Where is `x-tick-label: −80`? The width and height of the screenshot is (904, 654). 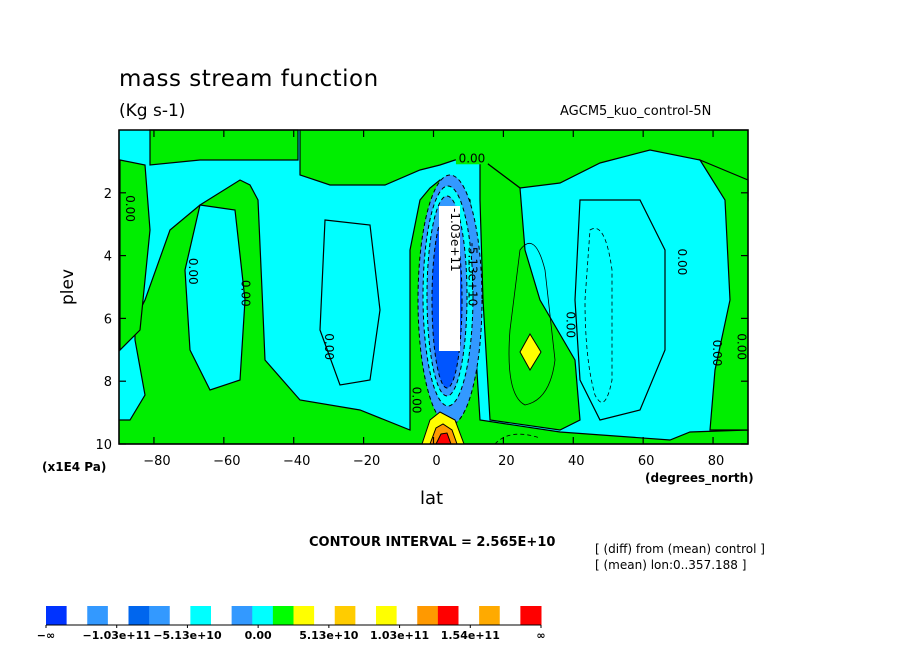 x-tick-label: −80 is located at coordinates (156, 461).